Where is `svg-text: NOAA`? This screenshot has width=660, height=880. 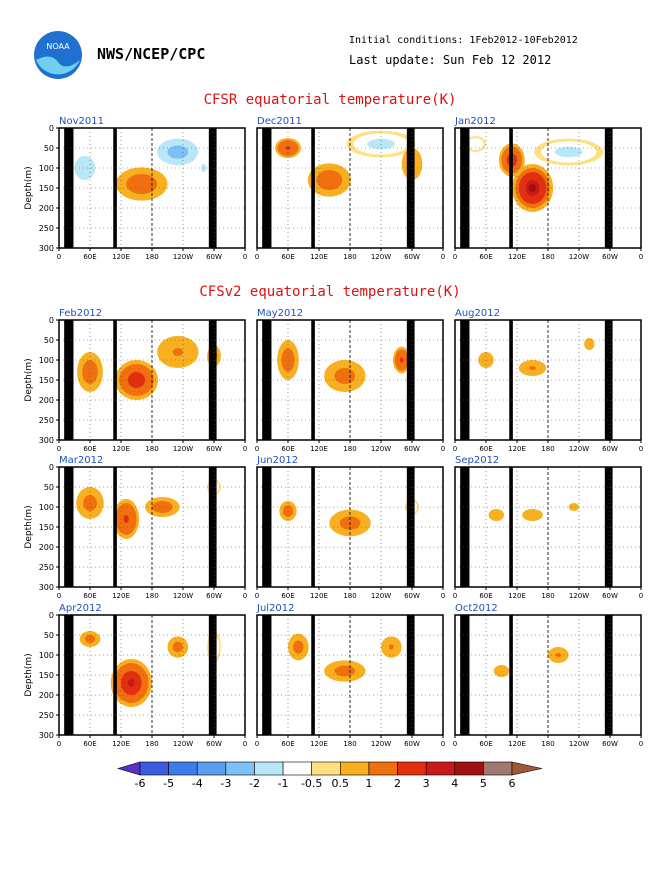 svg-text: NOAA is located at coordinates (58, 46).